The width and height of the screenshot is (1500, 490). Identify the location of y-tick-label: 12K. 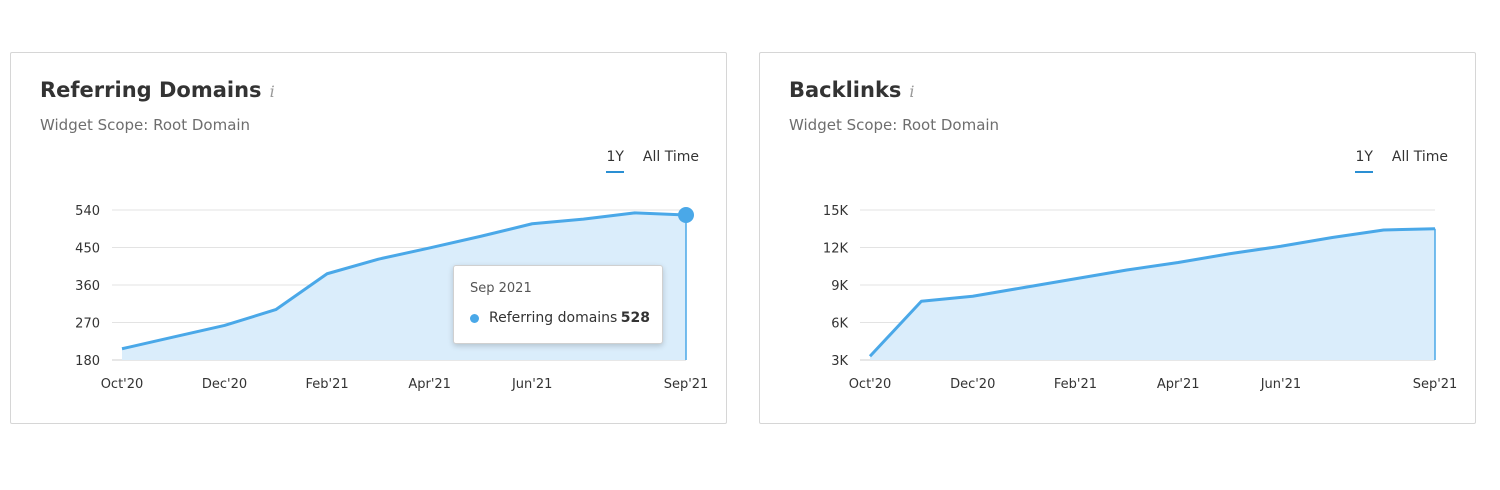
(836, 249).